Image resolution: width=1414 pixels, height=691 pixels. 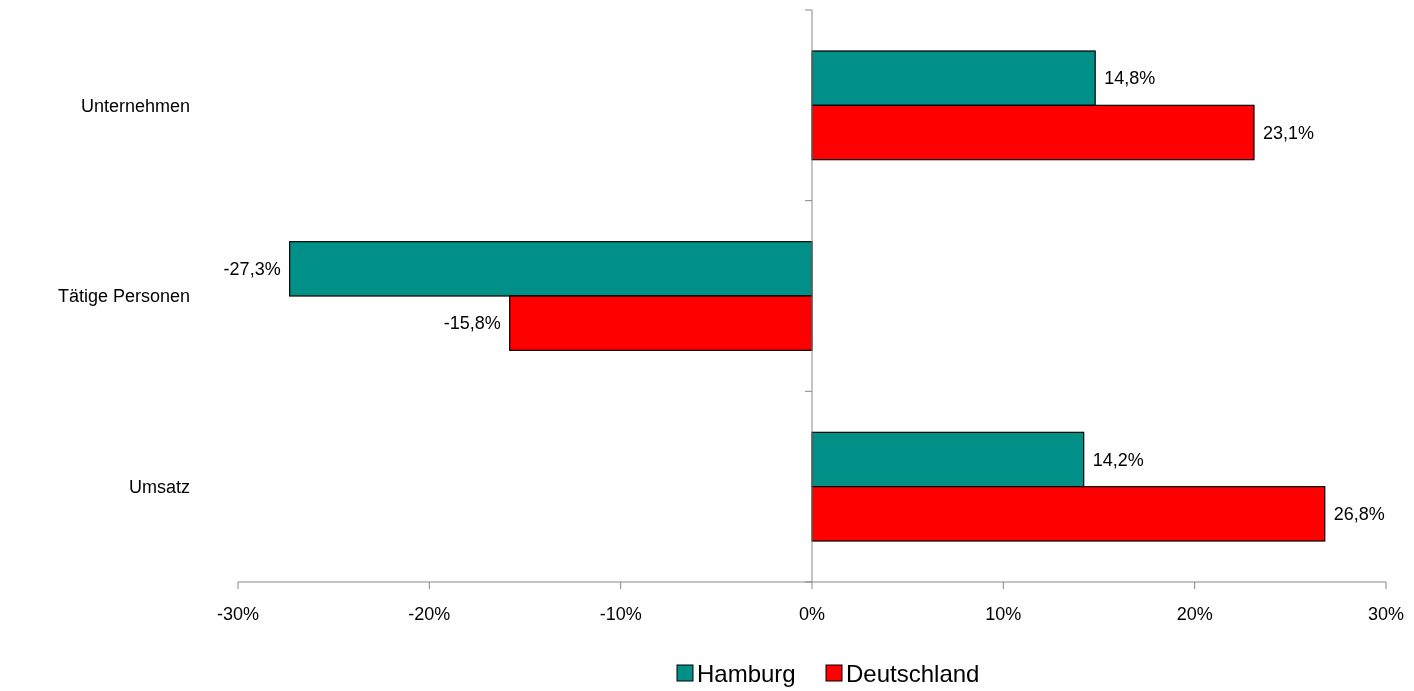 What do you see at coordinates (1288, 132) in the screenshot?
I see `data-label: 23,1%` at bounding box center [1288, 132].